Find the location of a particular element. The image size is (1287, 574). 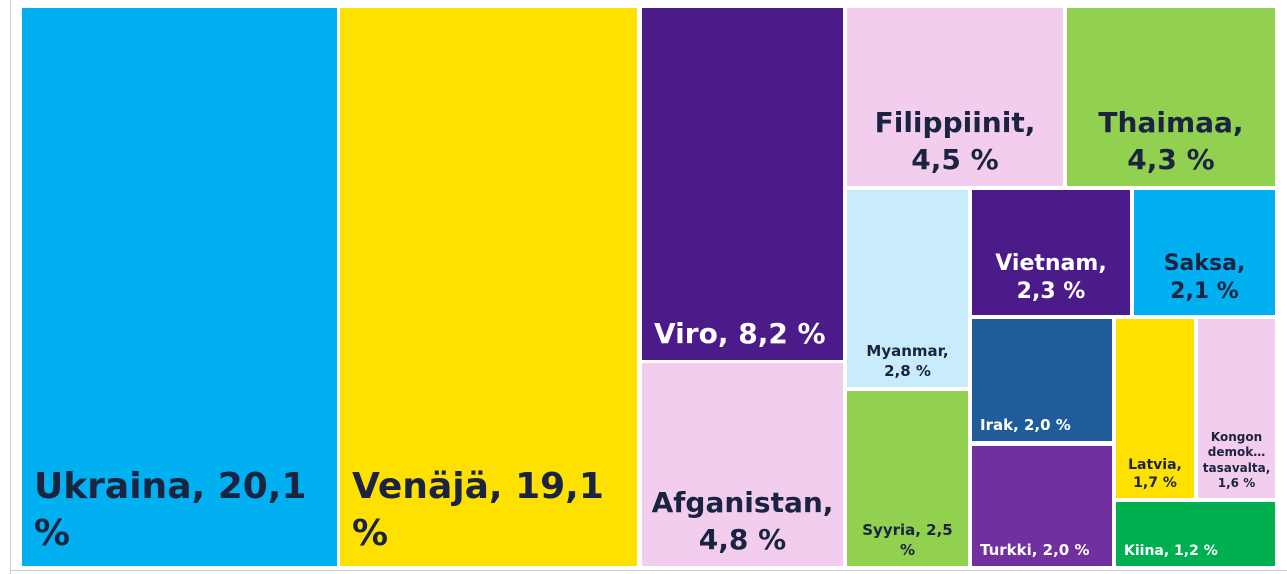

tile-label: Syyria, 2,5 % is located at coordinates (907, 540).